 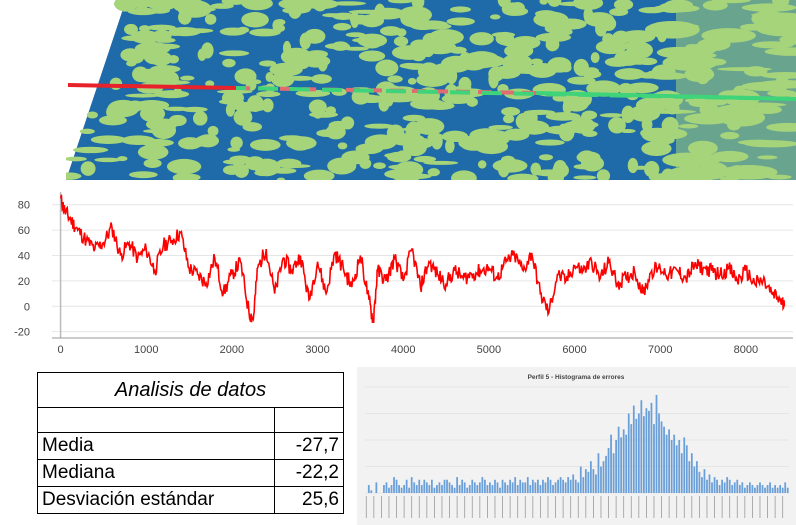 I want to click on x-tick-label: 0, so click(x=61, y=350).